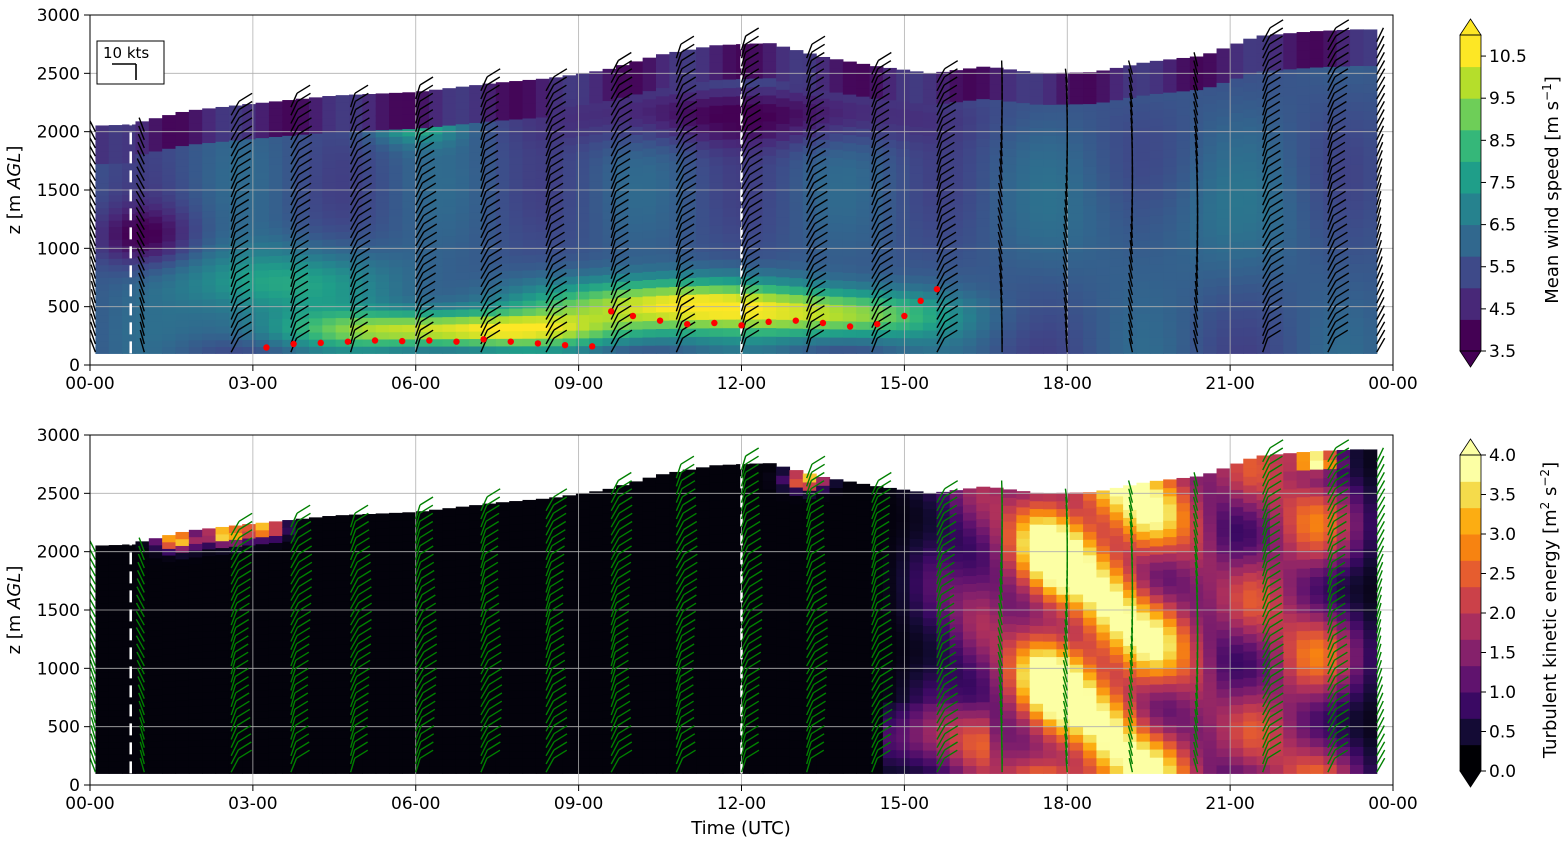  What do you see at coordinates (456, 341) in the screenshot?
I see `pbl-height-point` at bounding box center [456, 341].